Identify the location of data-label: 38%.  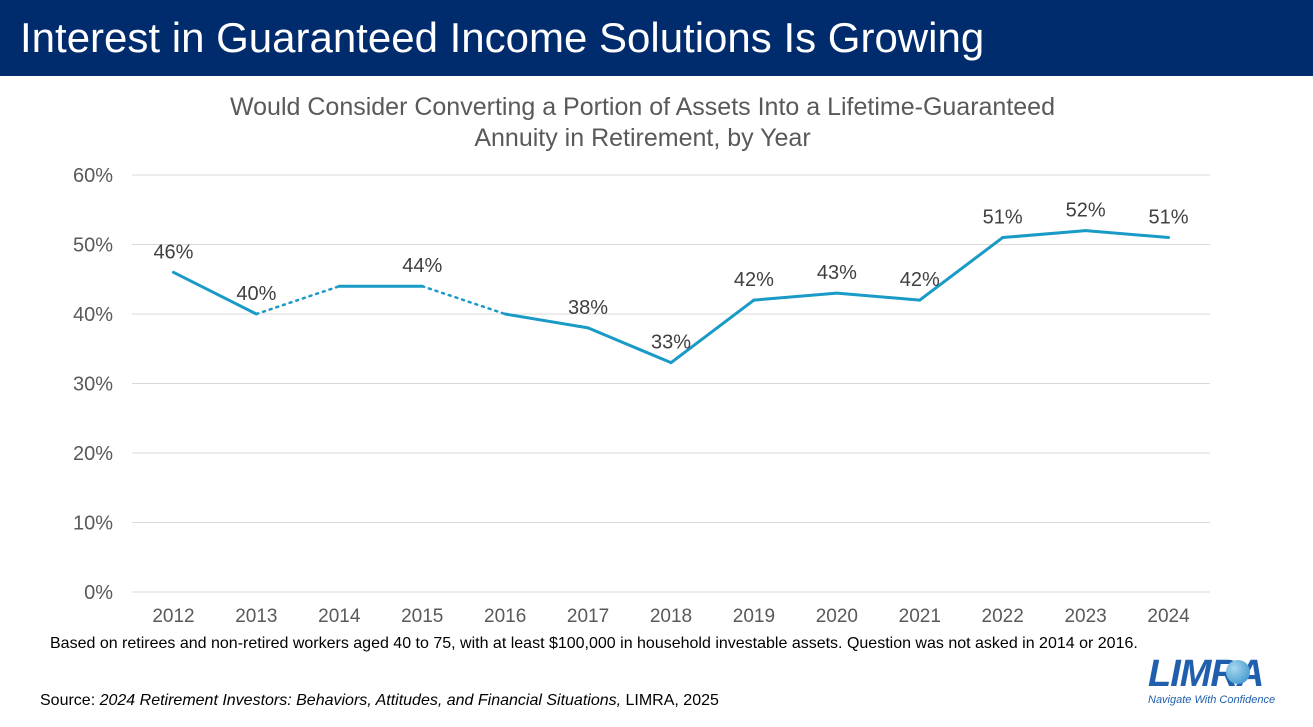
(588, 308).